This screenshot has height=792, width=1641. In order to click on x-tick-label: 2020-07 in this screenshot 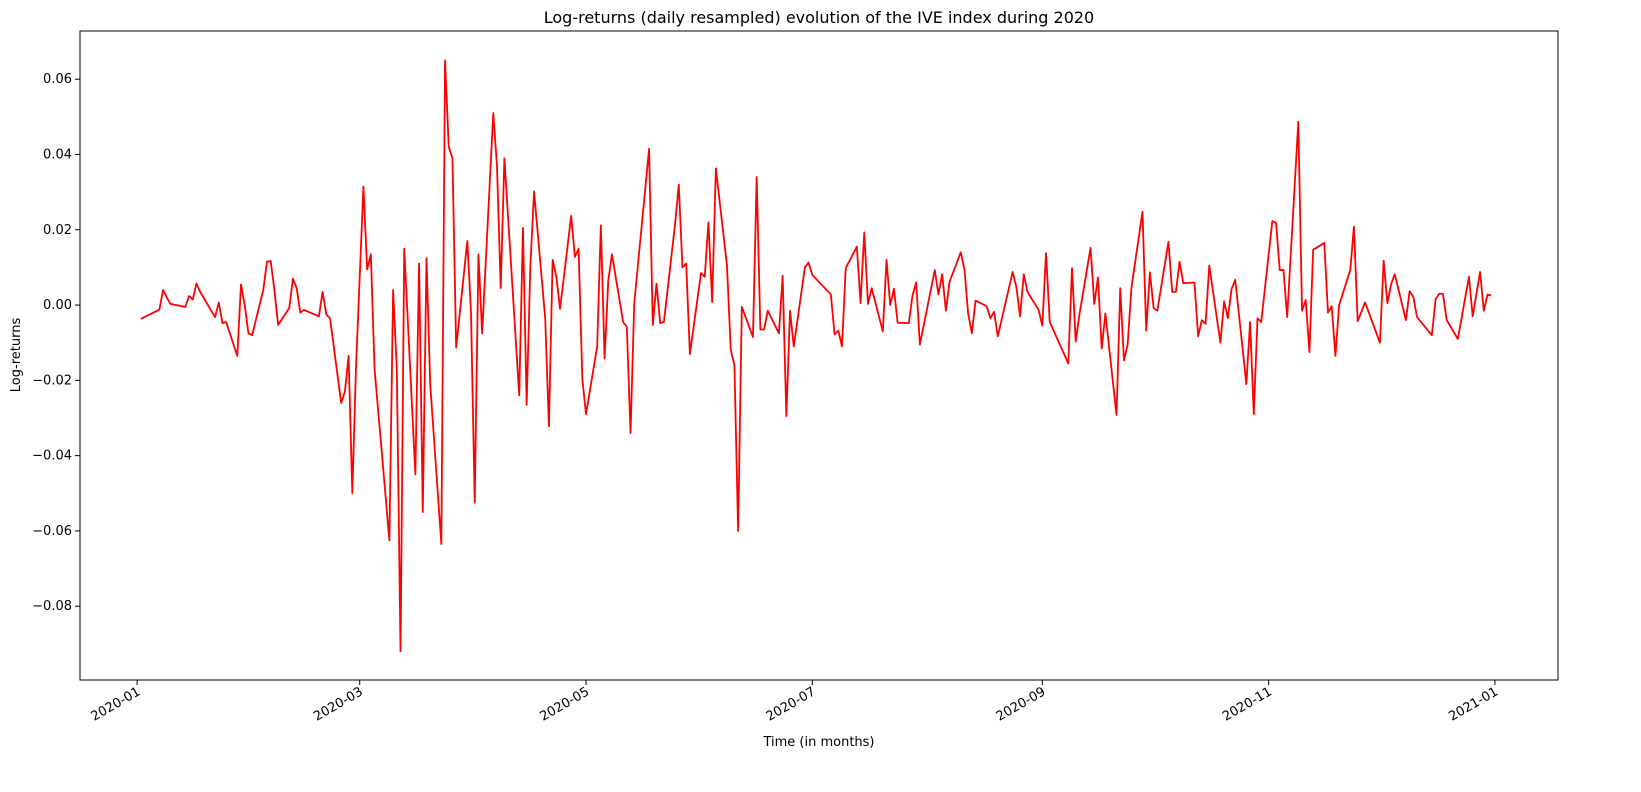, I will do `click(791, 704)`.